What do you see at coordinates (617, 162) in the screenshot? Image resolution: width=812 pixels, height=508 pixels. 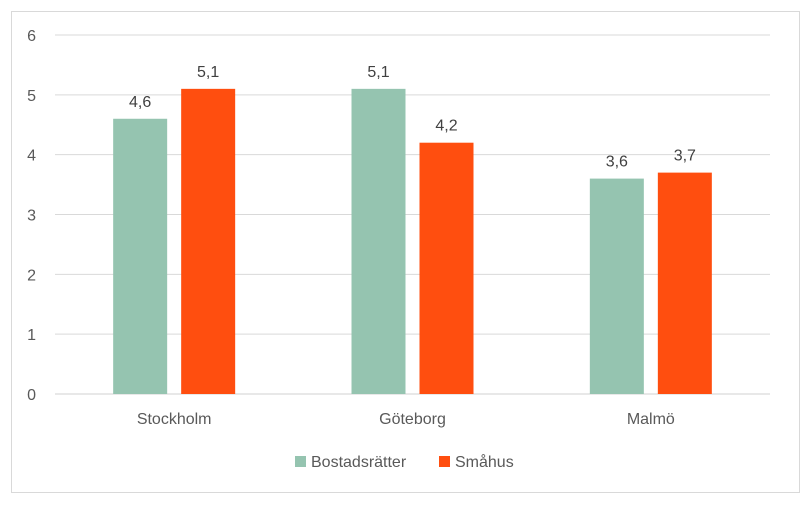 I see `data-label-malmö-1: 3,6` at bounding box center [617, 162].